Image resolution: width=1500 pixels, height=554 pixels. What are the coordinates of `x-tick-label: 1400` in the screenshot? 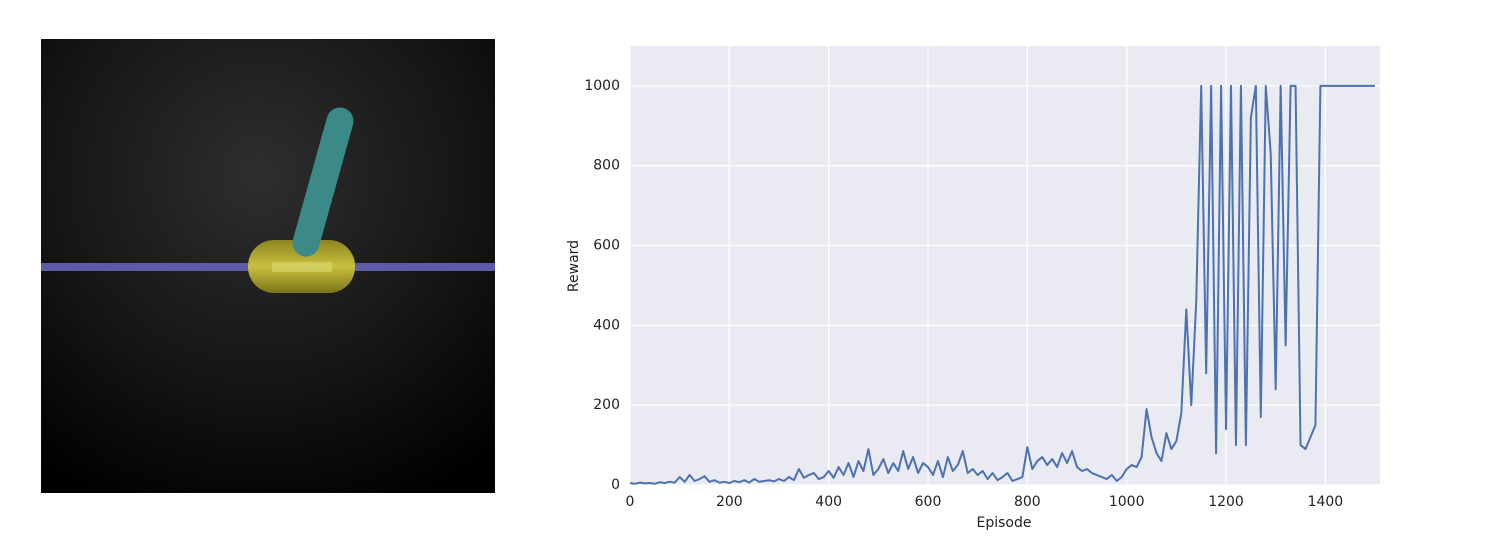 It's located at (1326, 502).